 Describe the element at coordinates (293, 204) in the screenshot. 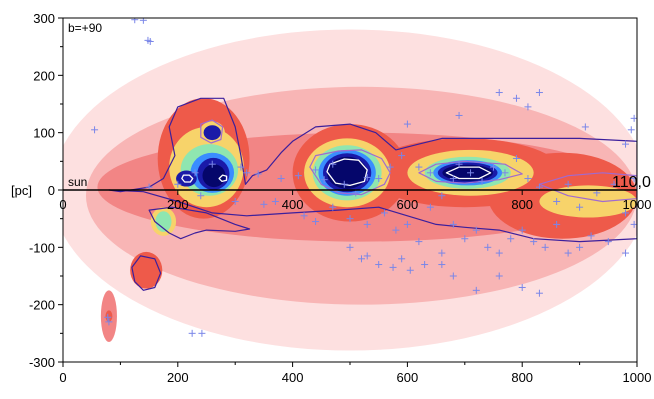

I see `inner-tick-label: 400` at that location.